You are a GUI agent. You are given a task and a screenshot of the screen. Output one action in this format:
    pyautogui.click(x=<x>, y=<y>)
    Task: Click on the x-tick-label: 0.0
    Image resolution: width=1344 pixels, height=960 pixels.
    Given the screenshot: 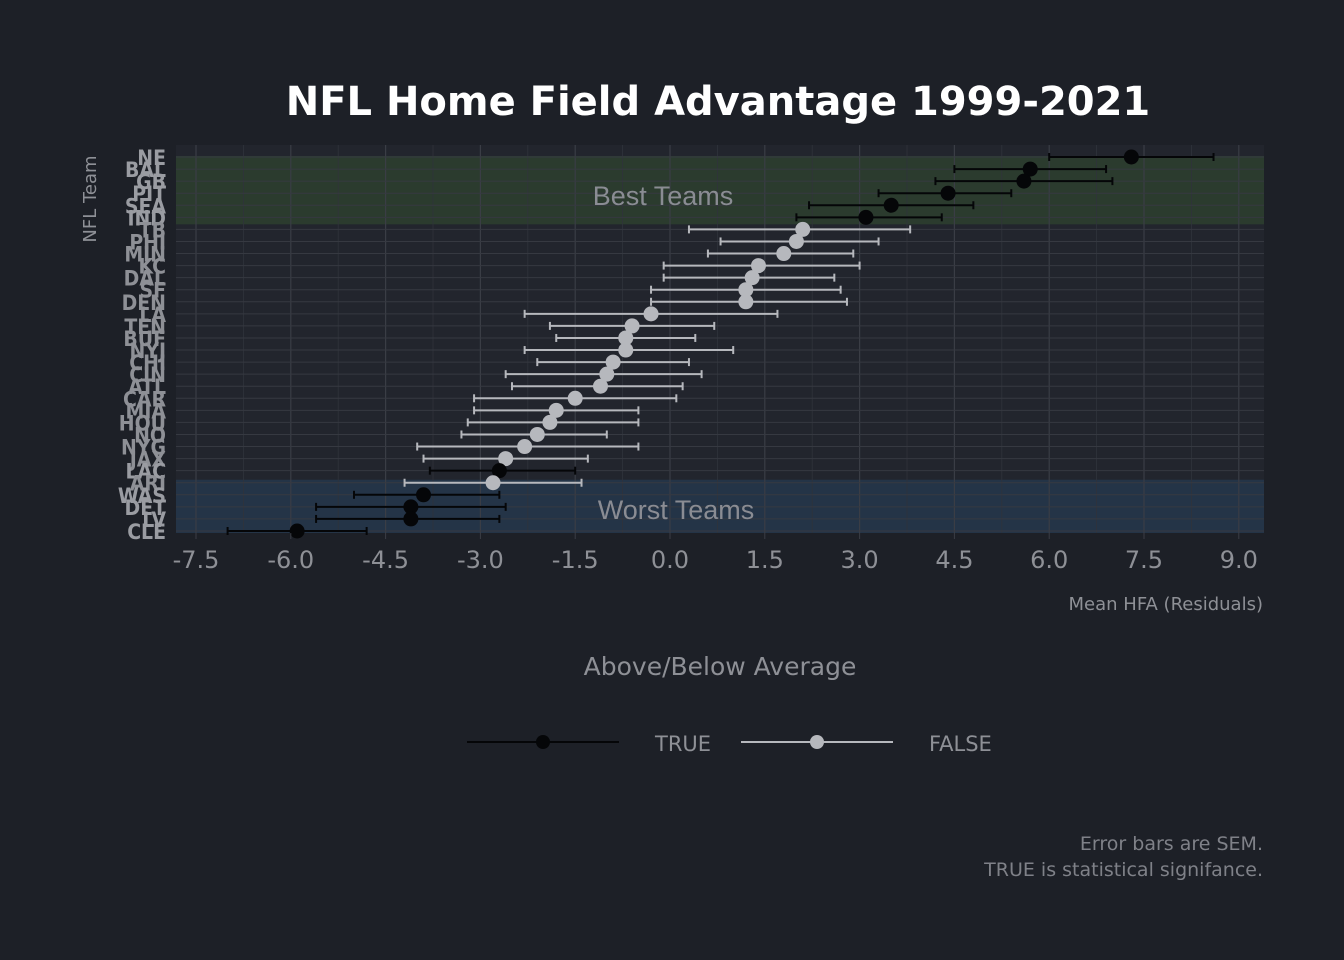 What is the action you would take?
    pyautogui.click(x=670, y=560)
    